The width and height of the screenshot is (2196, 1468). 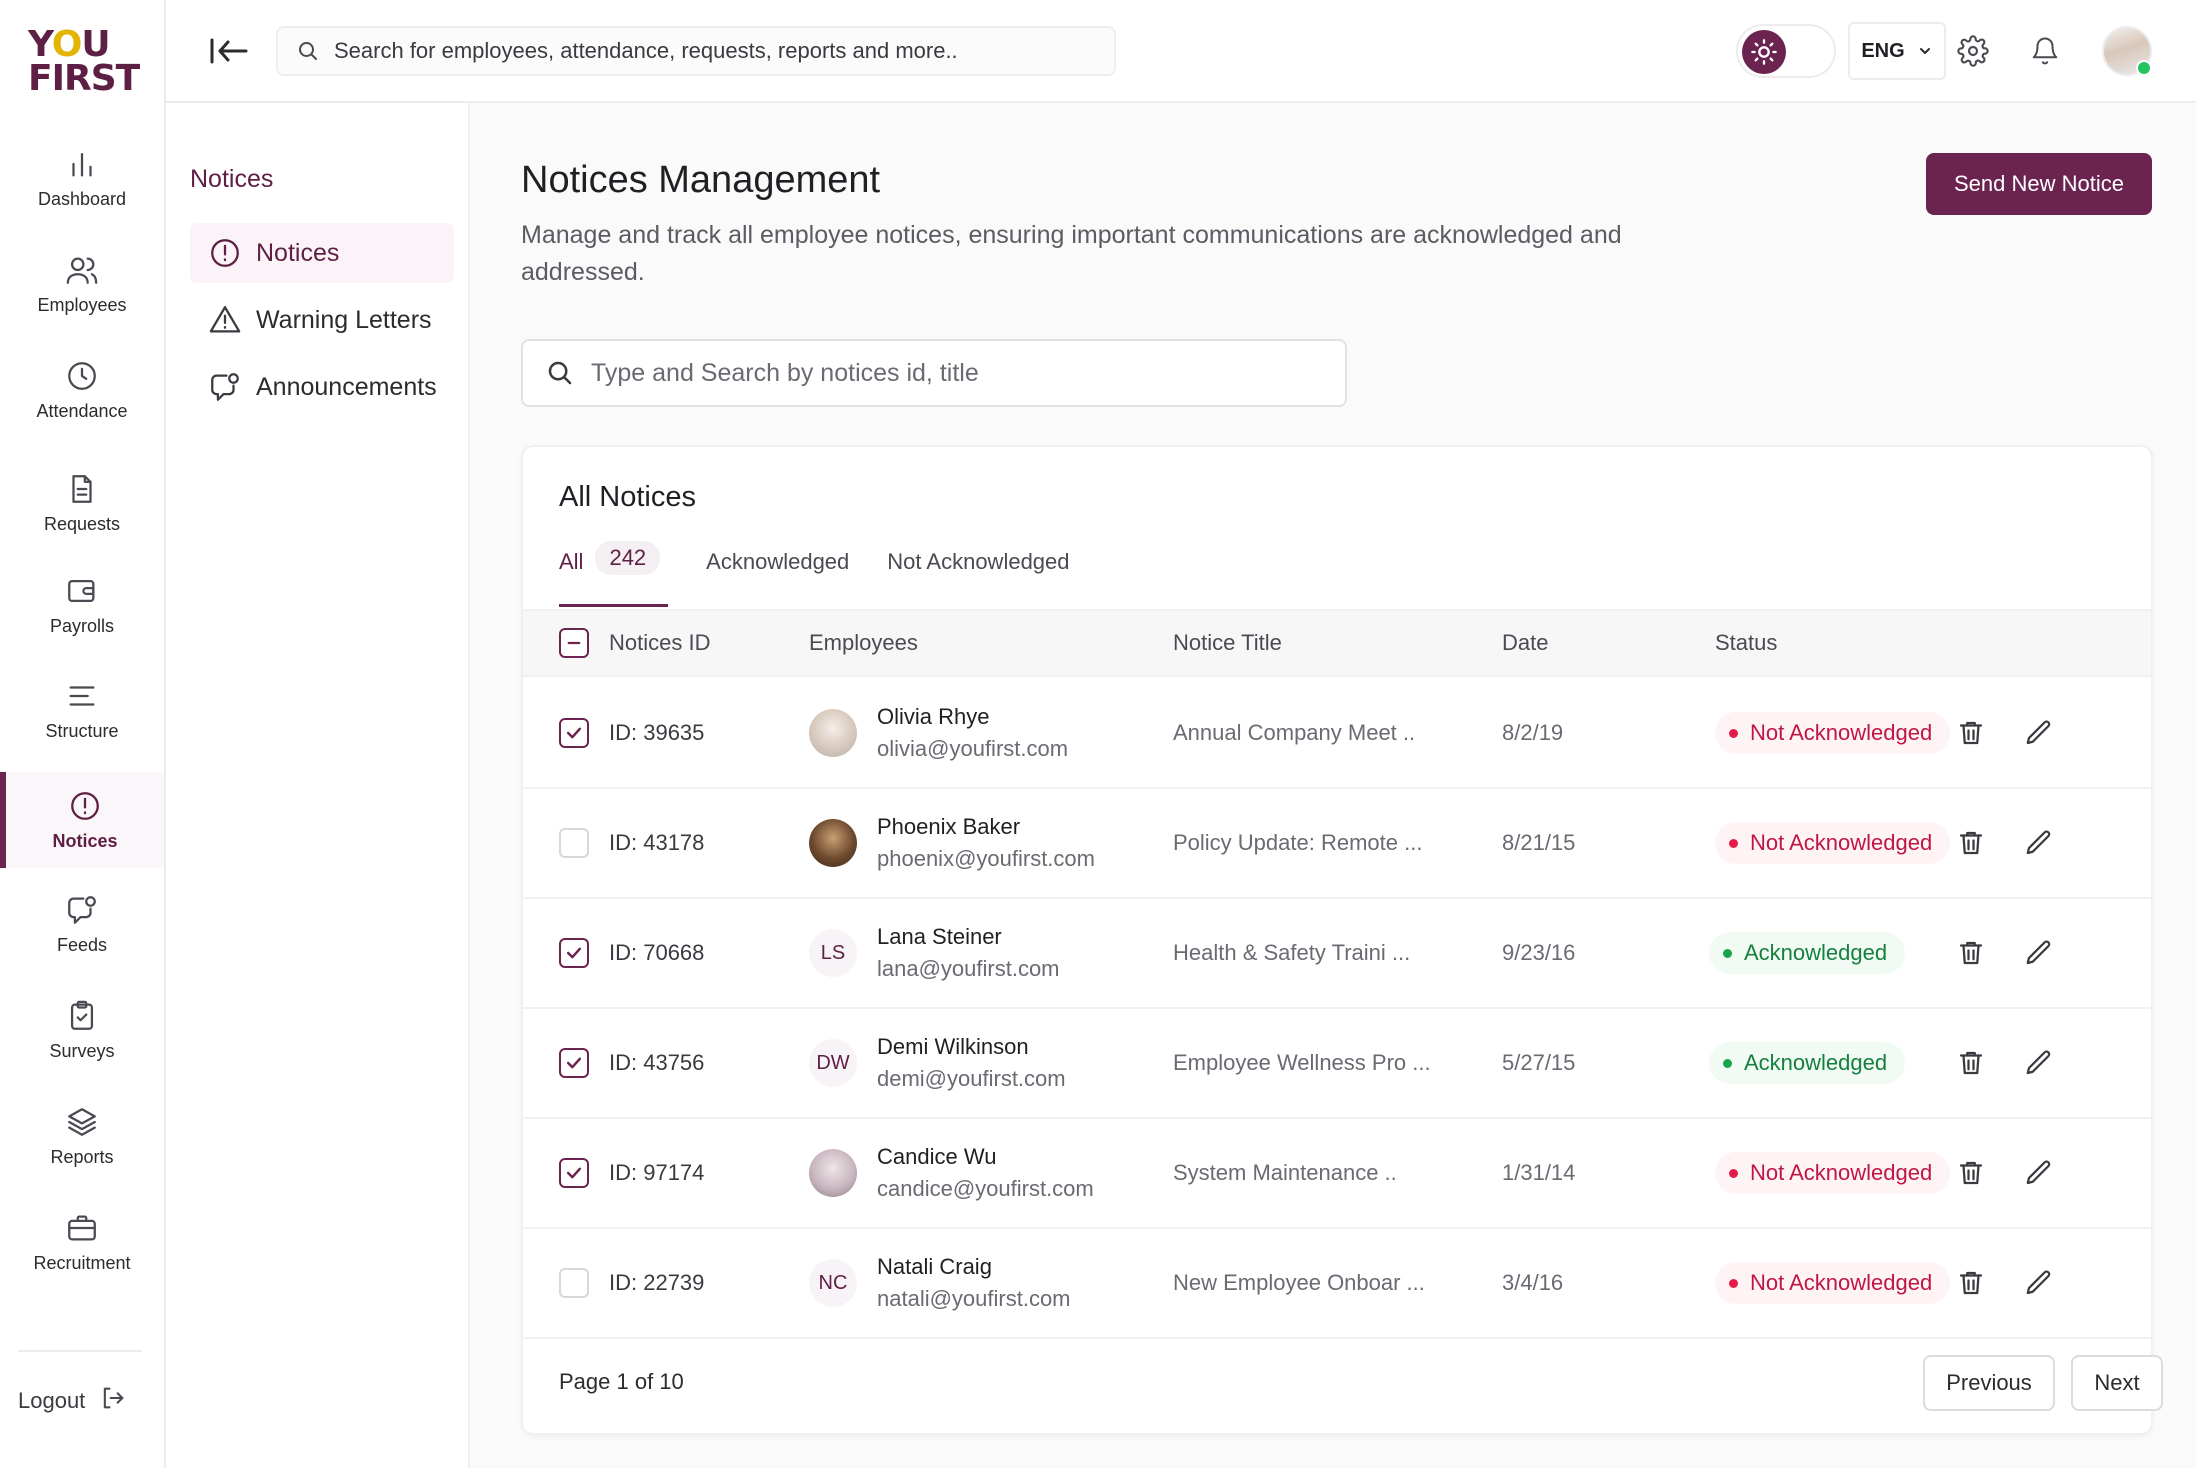 What do you see at coordinates (1841, 732) in the screenshot?
I see `status-label: Not Acknowledged` at bounding box center [1841, 732].